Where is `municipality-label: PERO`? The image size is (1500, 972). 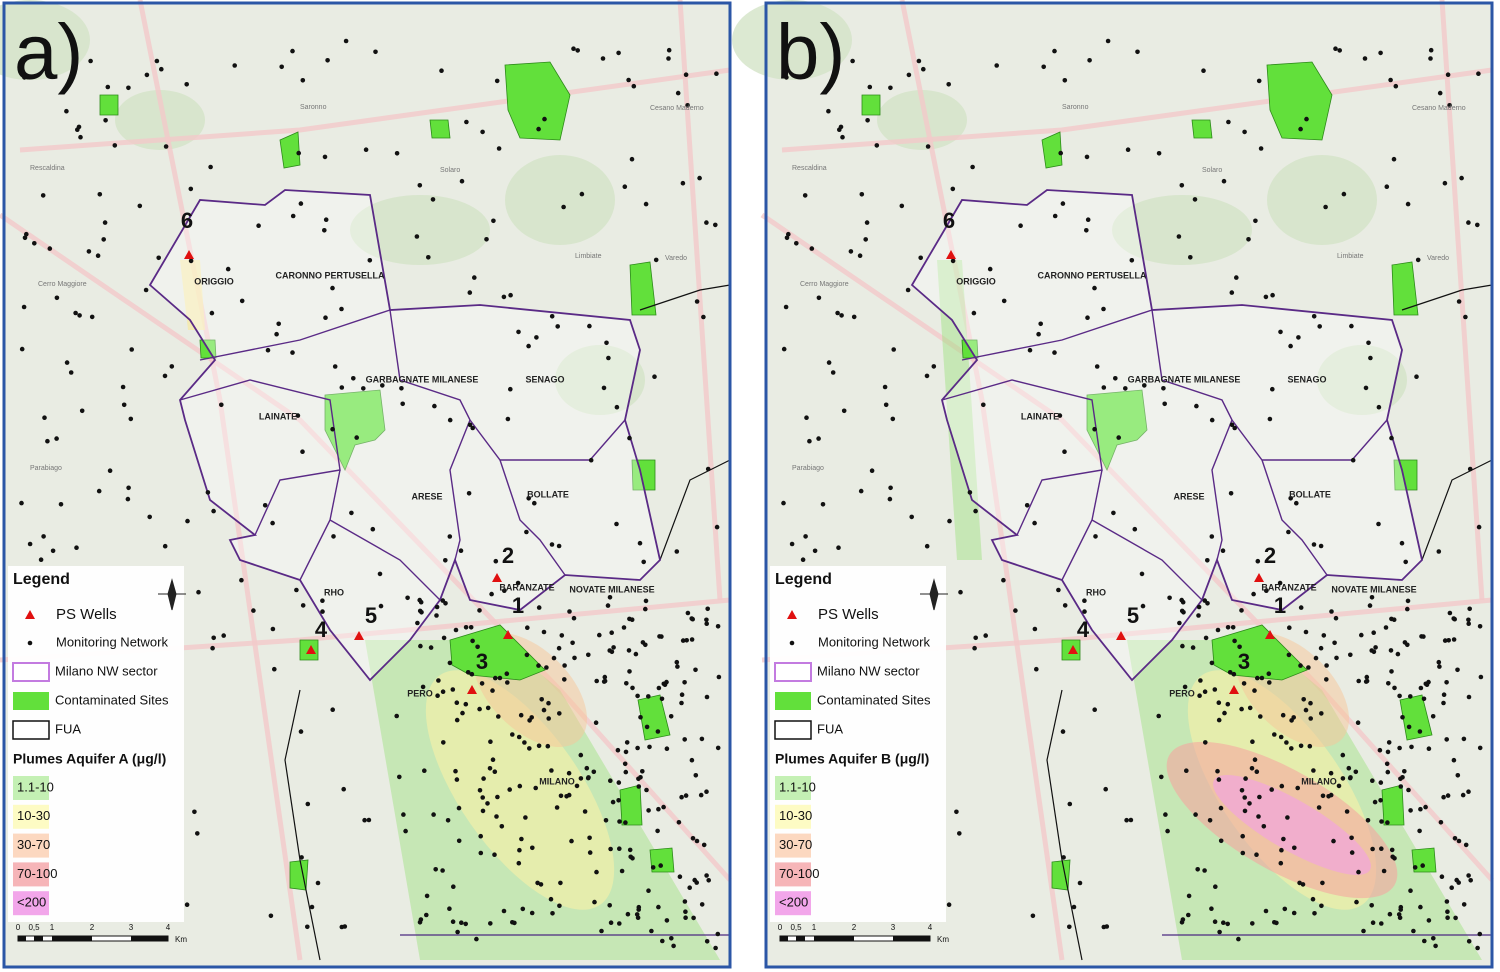 municipality-label: PERO is located at coordinates (420, 693).